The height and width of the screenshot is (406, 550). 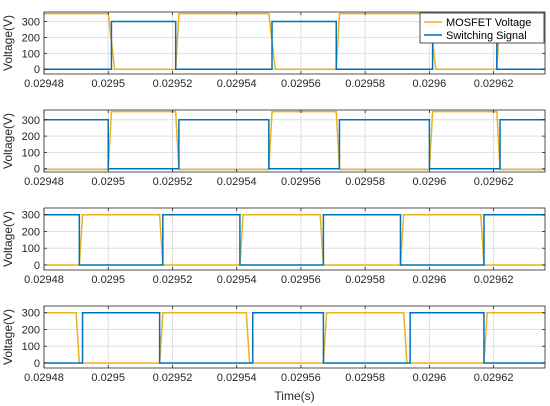 I want to click on legend-entry: Switching Signal, so click(x=486, y=36).